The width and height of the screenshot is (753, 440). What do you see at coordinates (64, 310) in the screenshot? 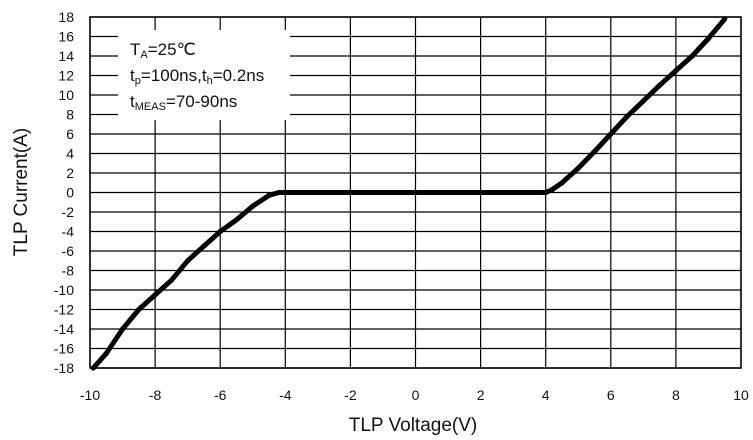
I see `y-tick-label: -12` at bounding box center [64, 310].